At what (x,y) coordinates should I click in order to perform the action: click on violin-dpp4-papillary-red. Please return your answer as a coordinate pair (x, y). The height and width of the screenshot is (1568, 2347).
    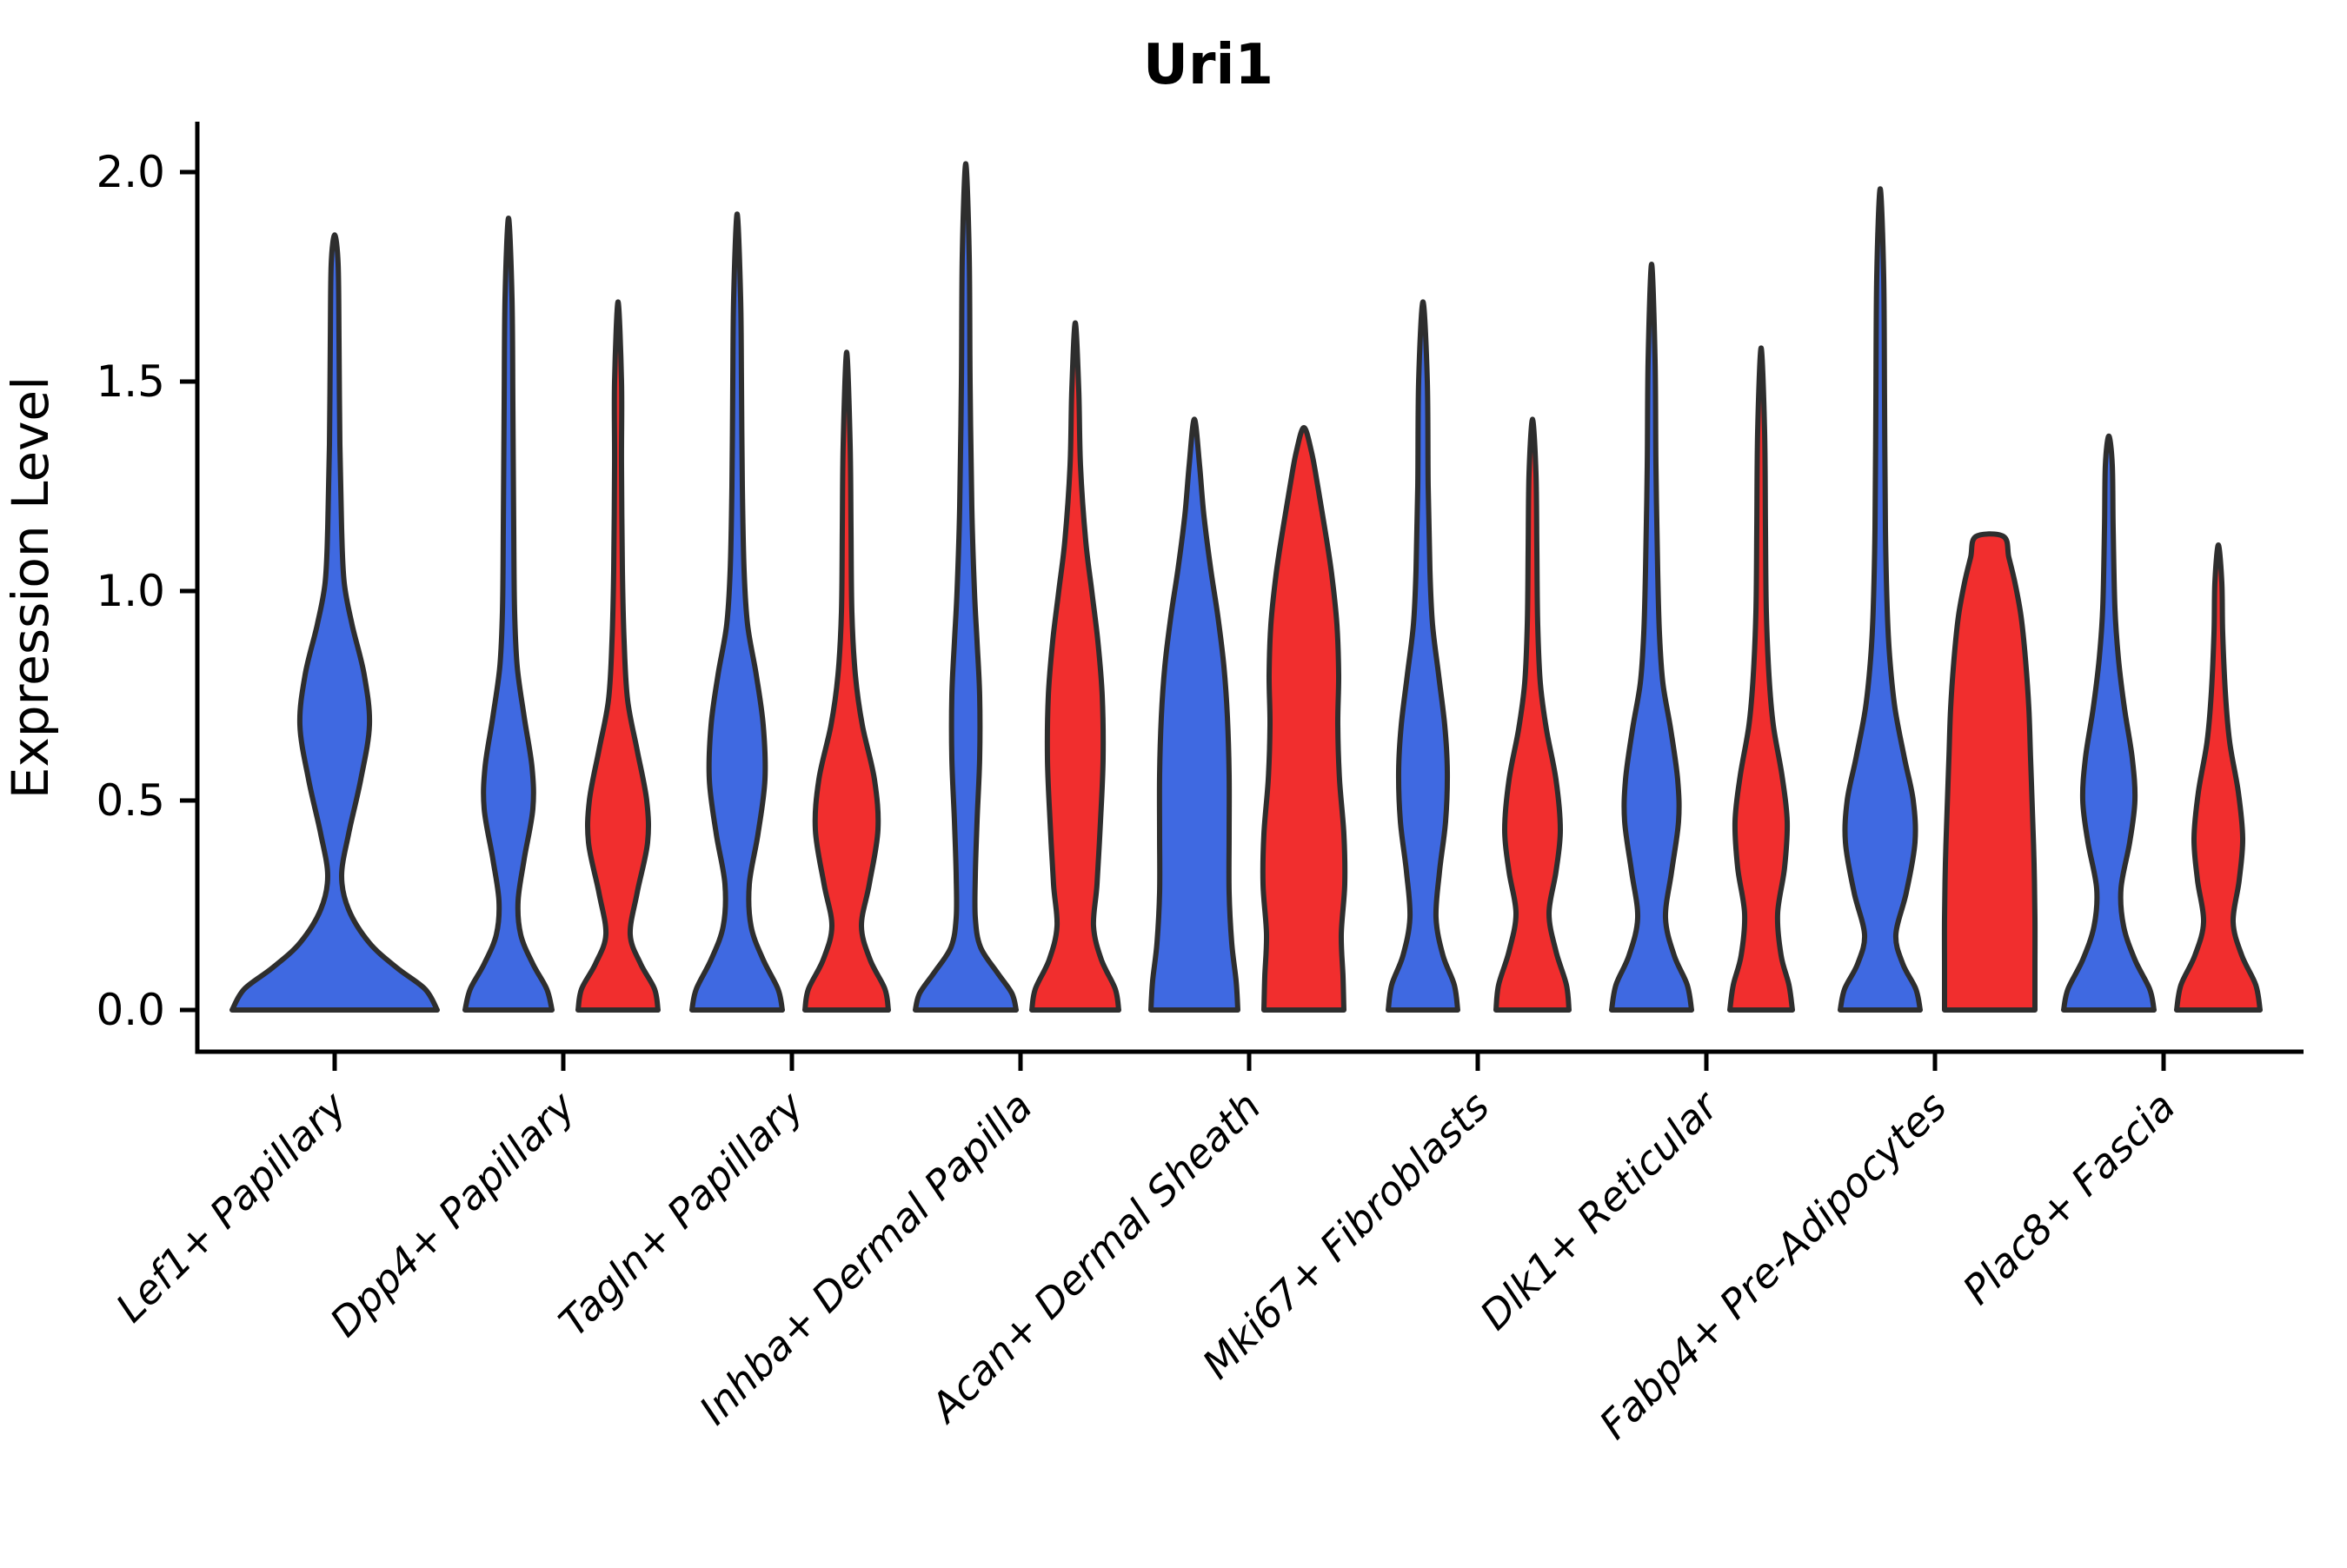
    Looking at the image, I should click on (618, 656).